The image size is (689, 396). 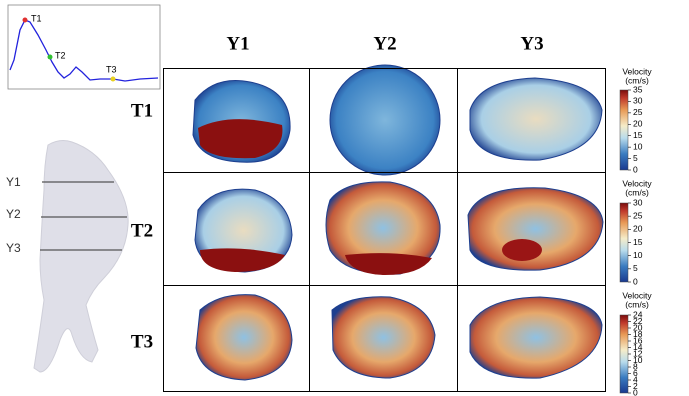 I want to click on marker-label: T1, so click(x=36, y=18).